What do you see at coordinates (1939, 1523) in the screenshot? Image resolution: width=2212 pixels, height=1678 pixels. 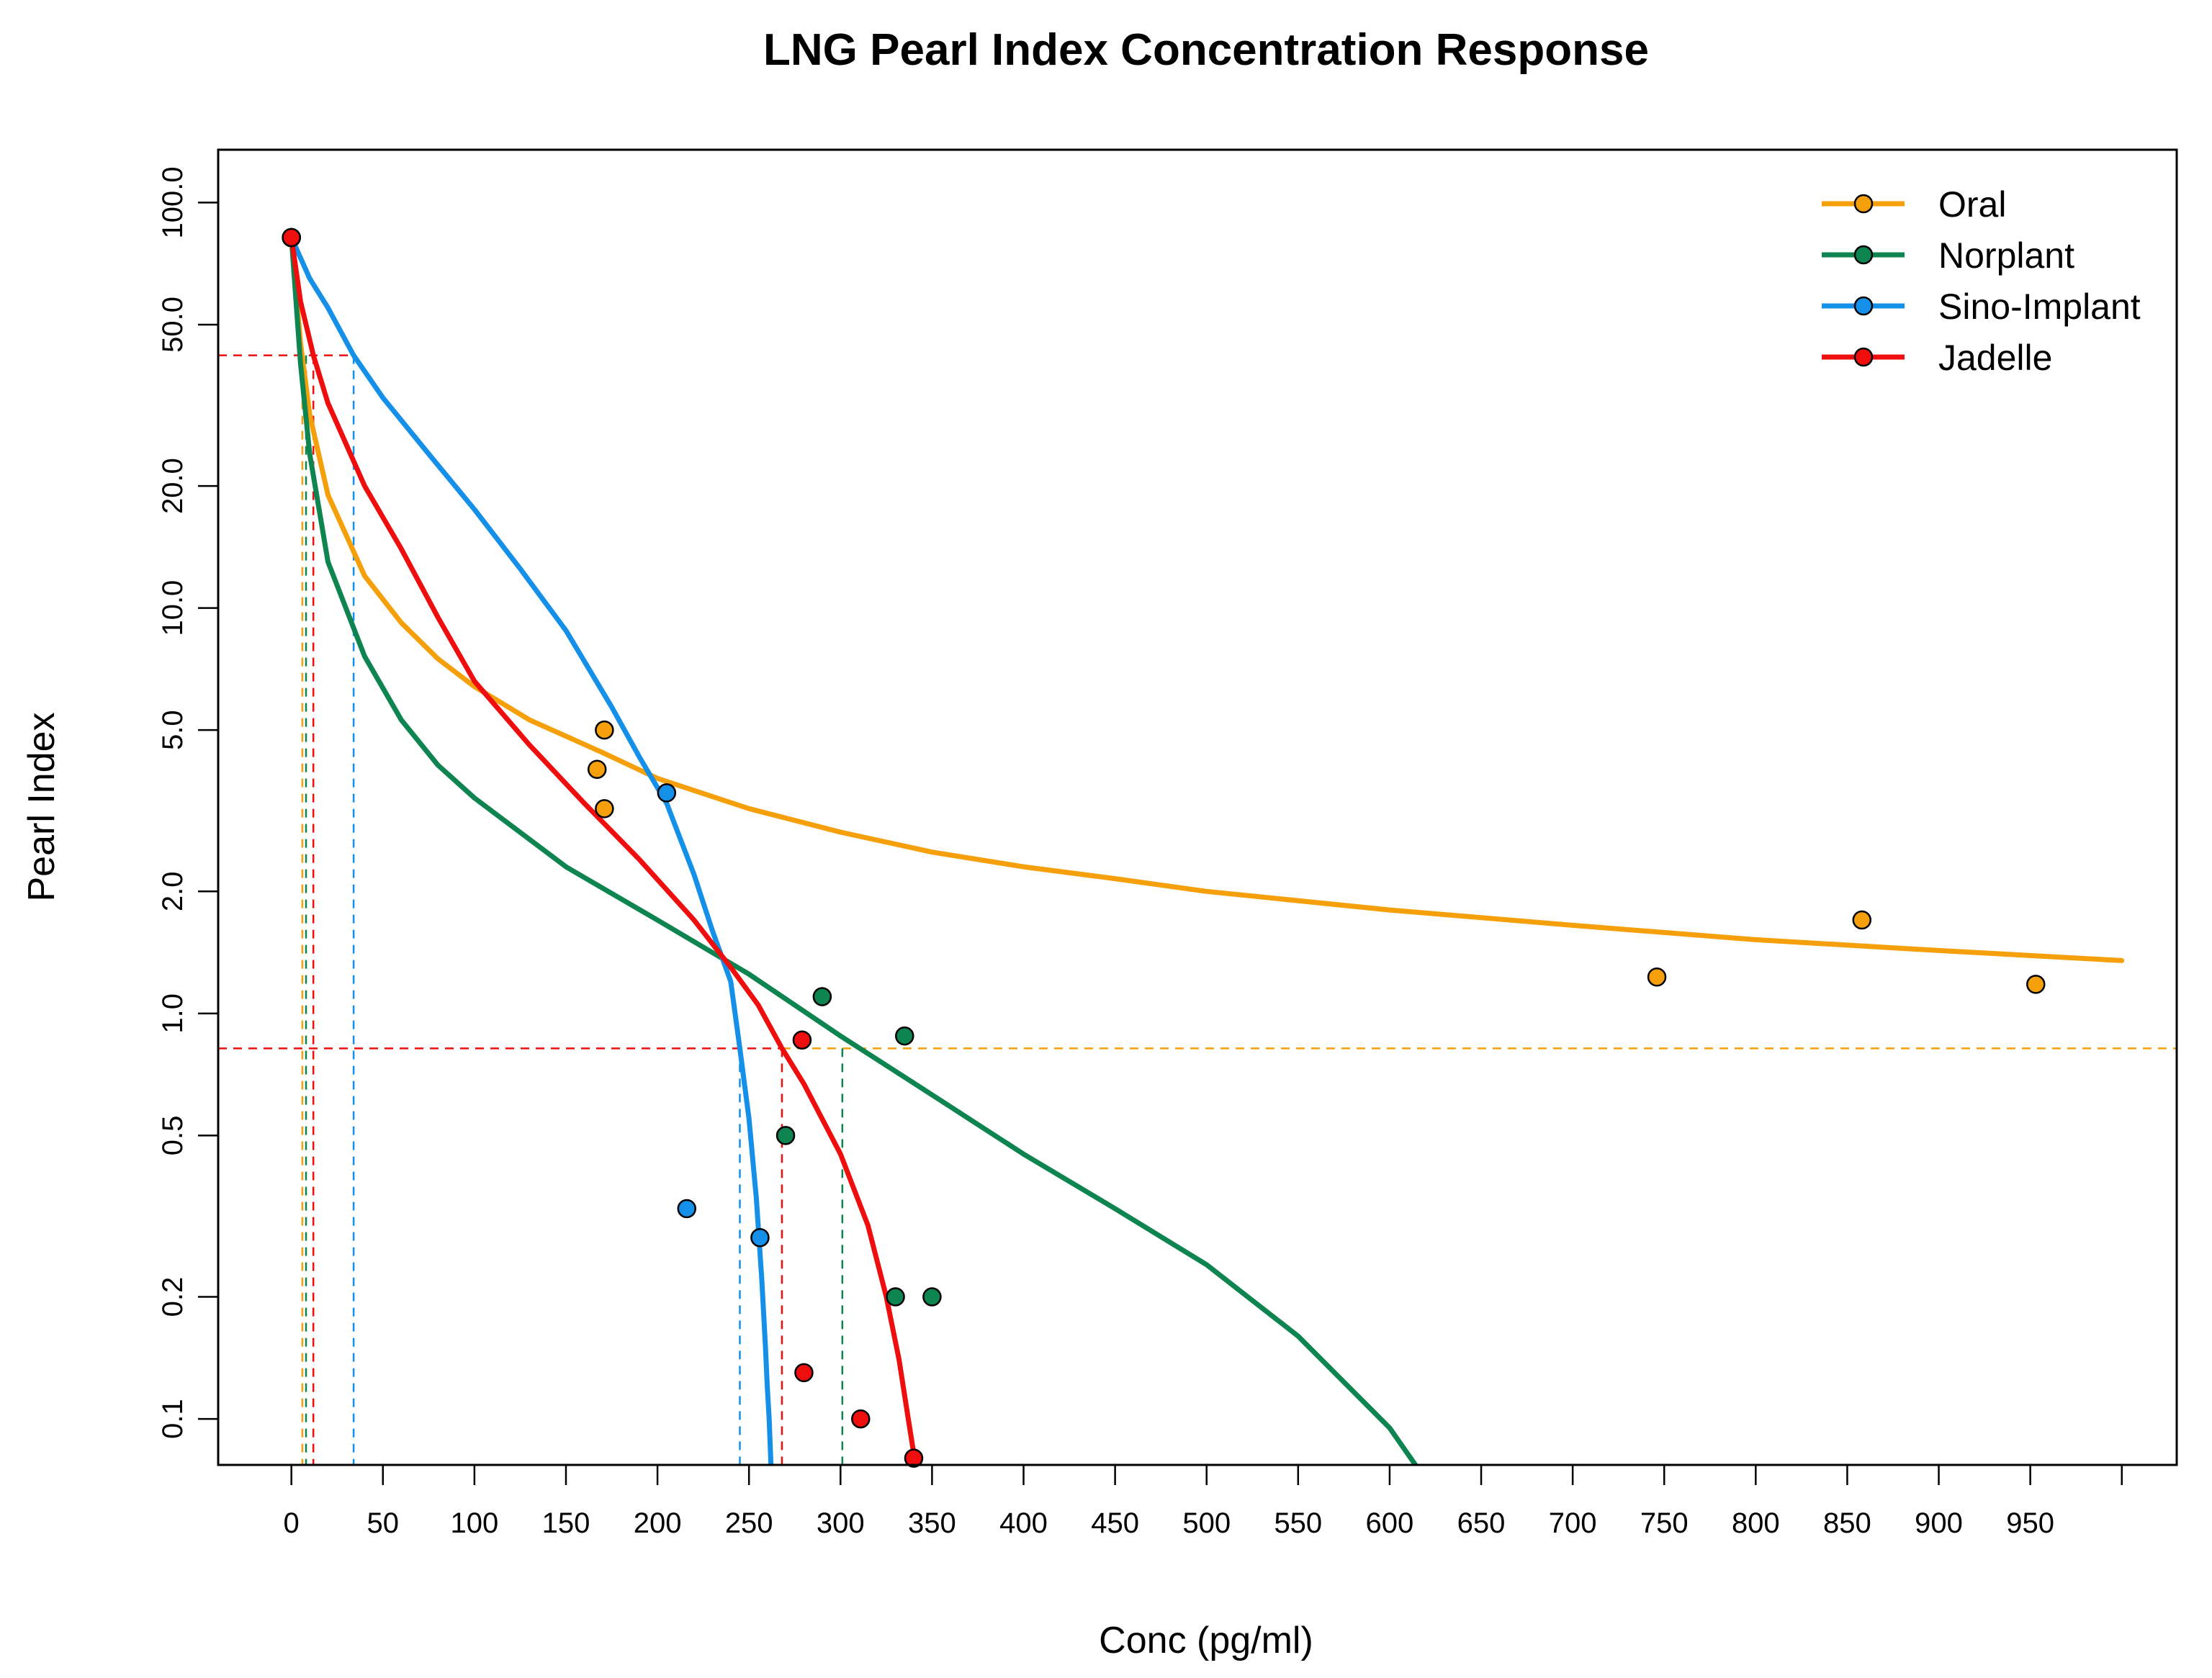 I see `x-tick-label-18: 900` at bounding box center [1939, 1523].